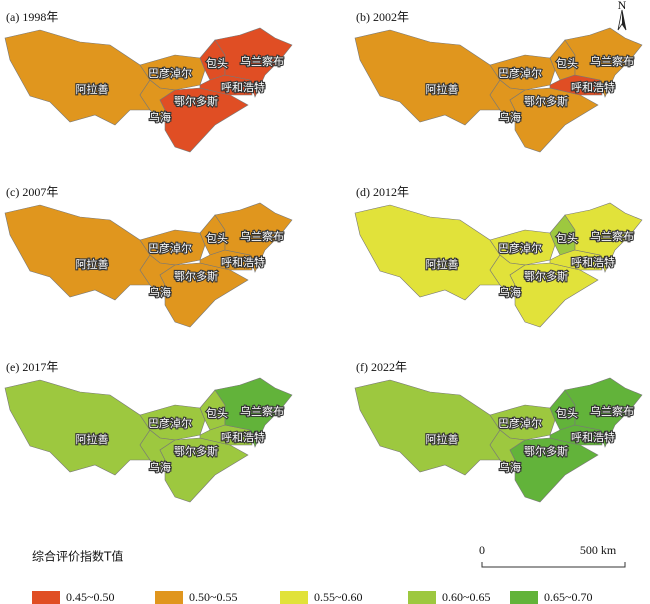  I want to click on north-label: N, so click(622, 6).